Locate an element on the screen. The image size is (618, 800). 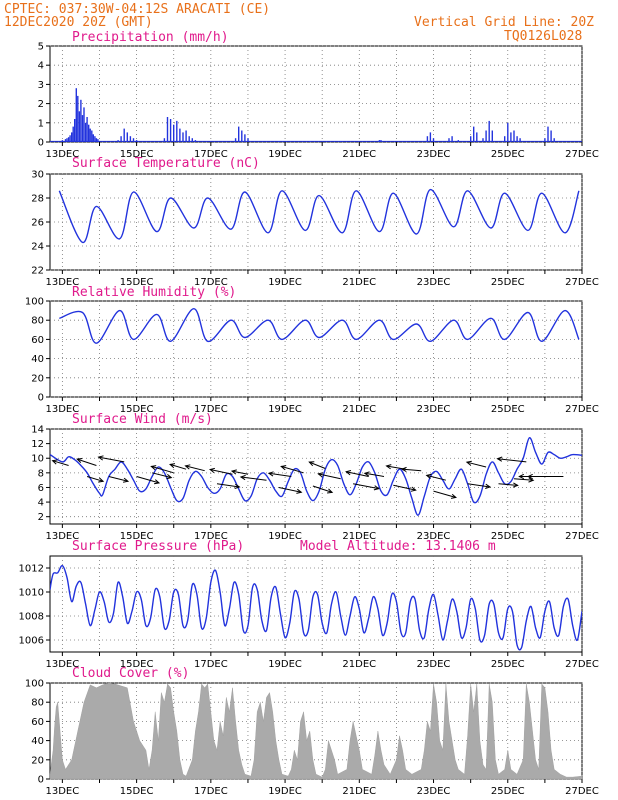
rh-frame is located at coordinates (316, 349).